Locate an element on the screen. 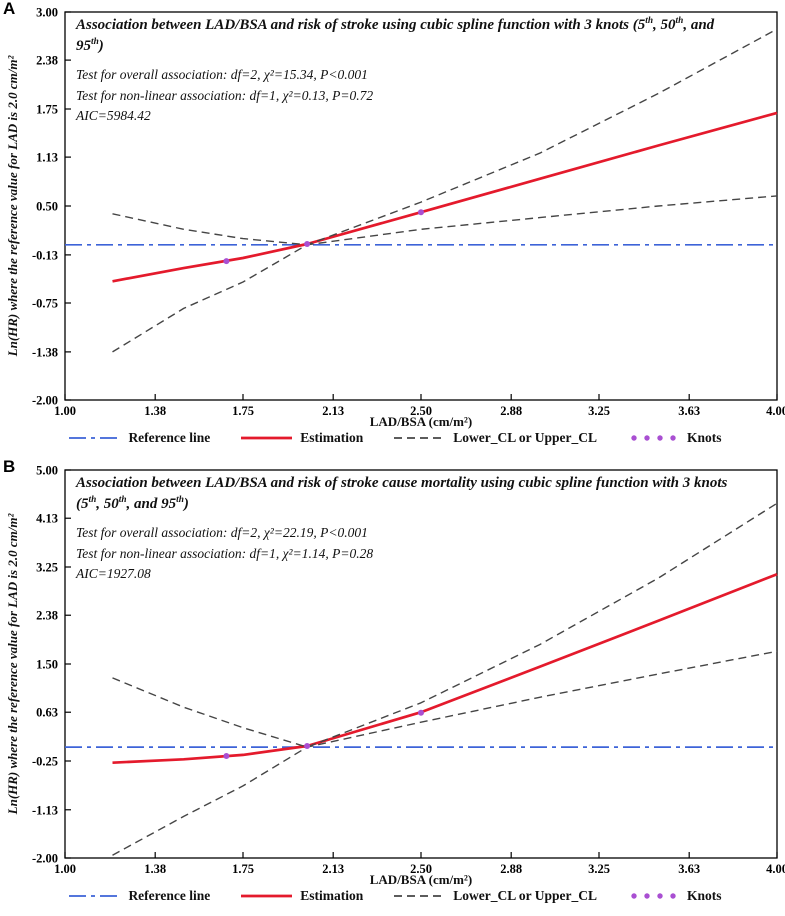  y-tick-label: 5.00 is located at coordinates (47, 471).